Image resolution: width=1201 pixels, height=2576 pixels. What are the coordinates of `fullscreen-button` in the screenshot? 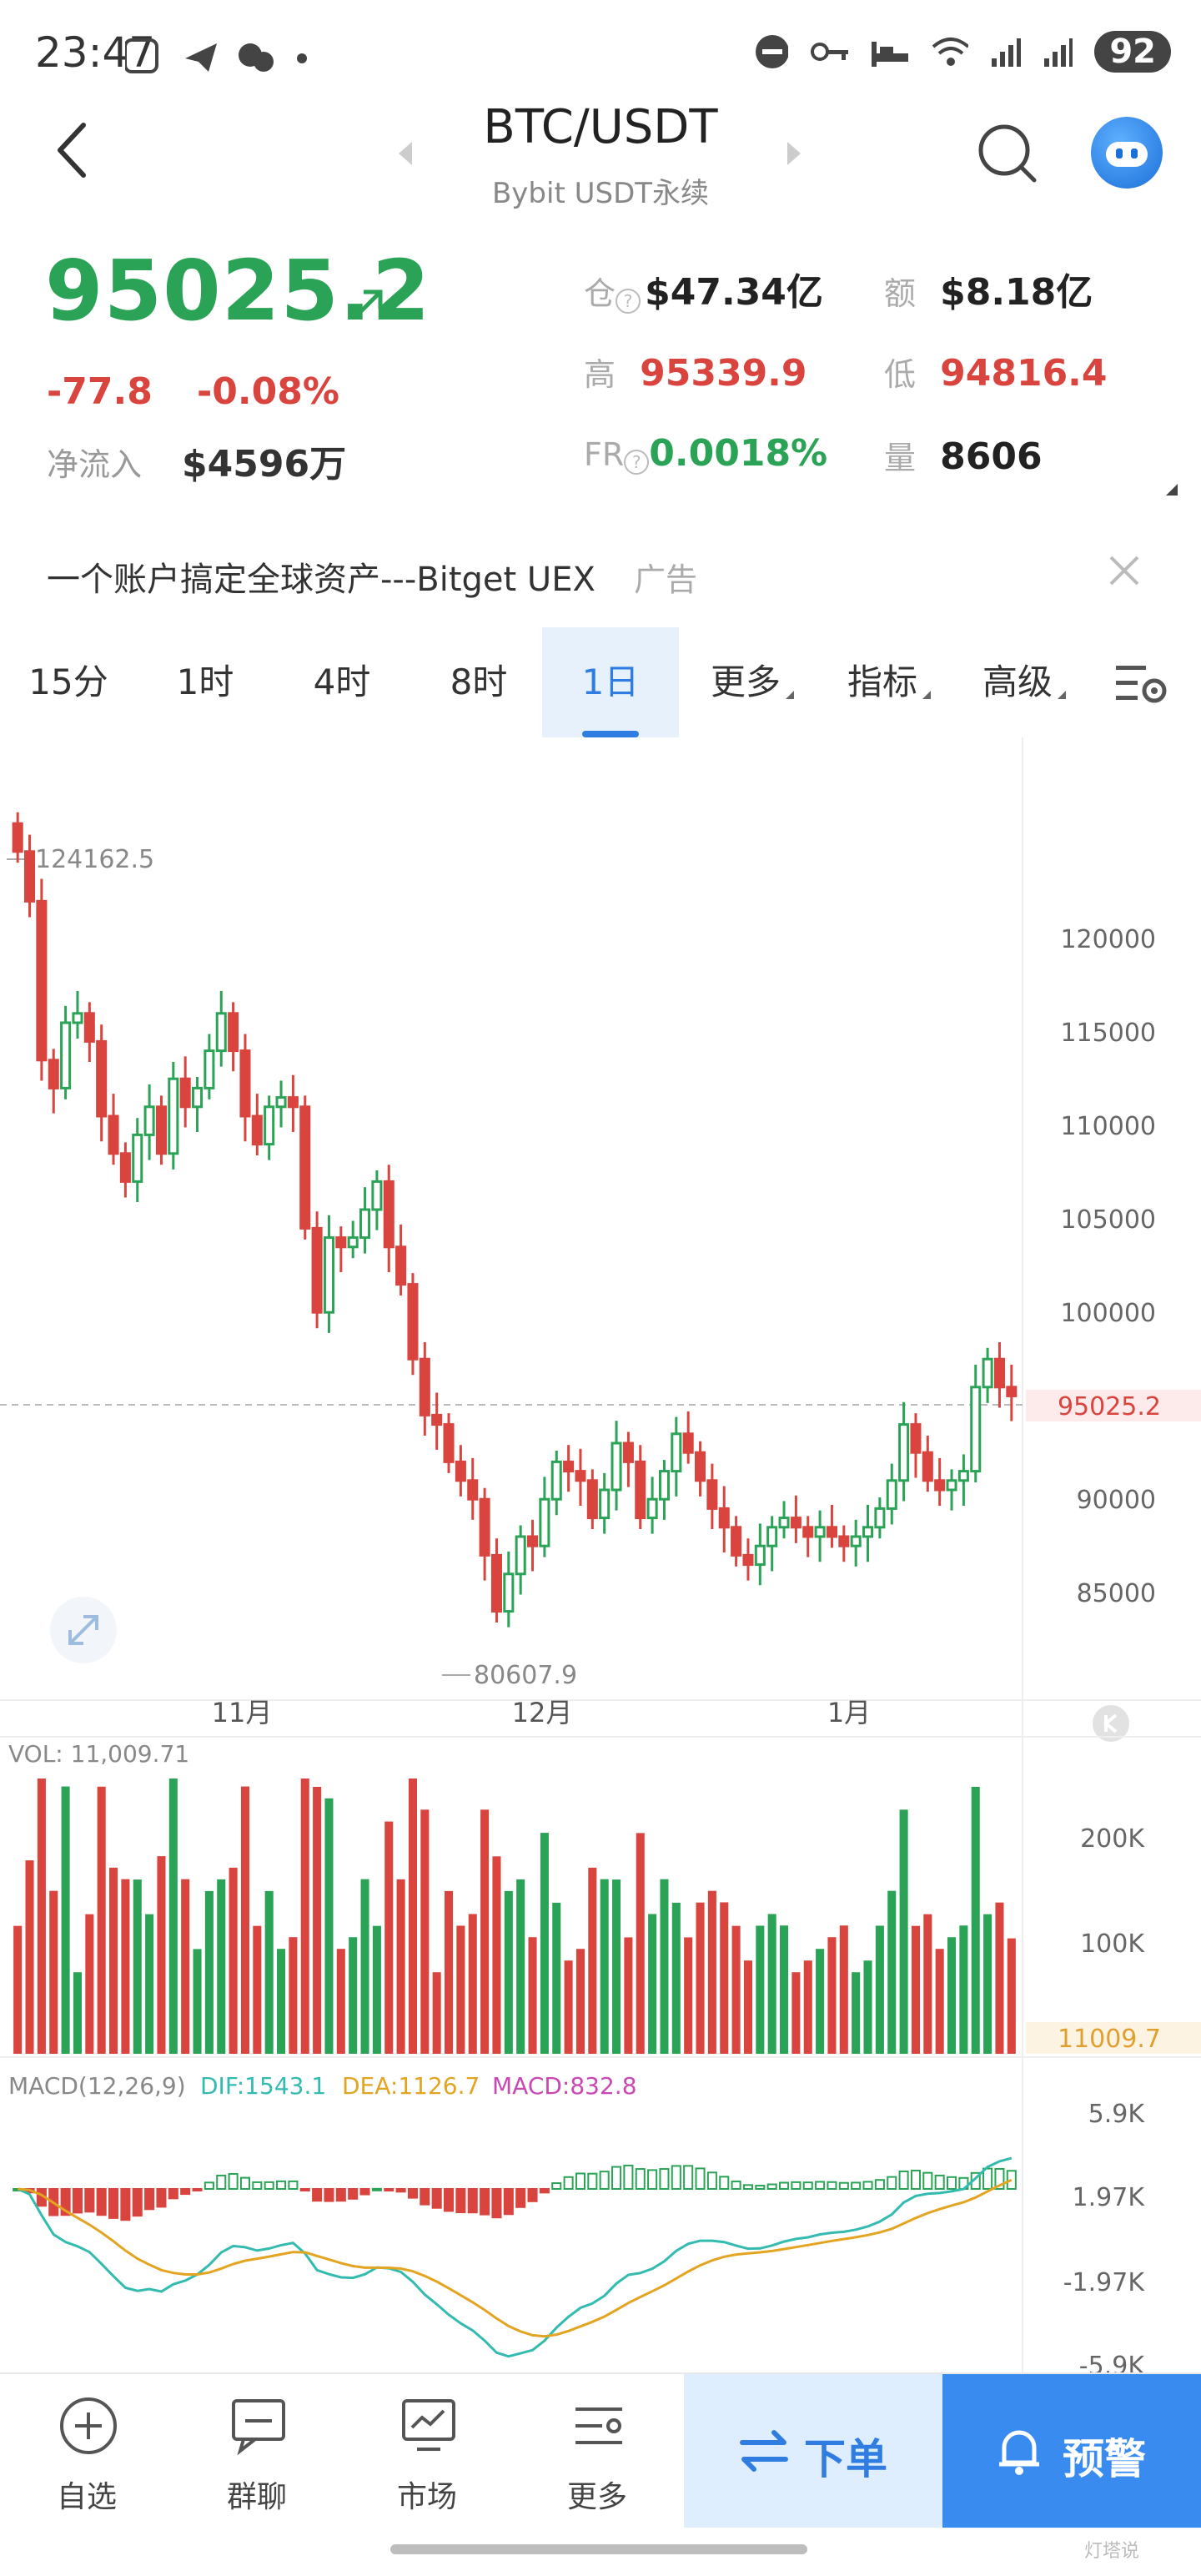 It's located at (84, 1630).